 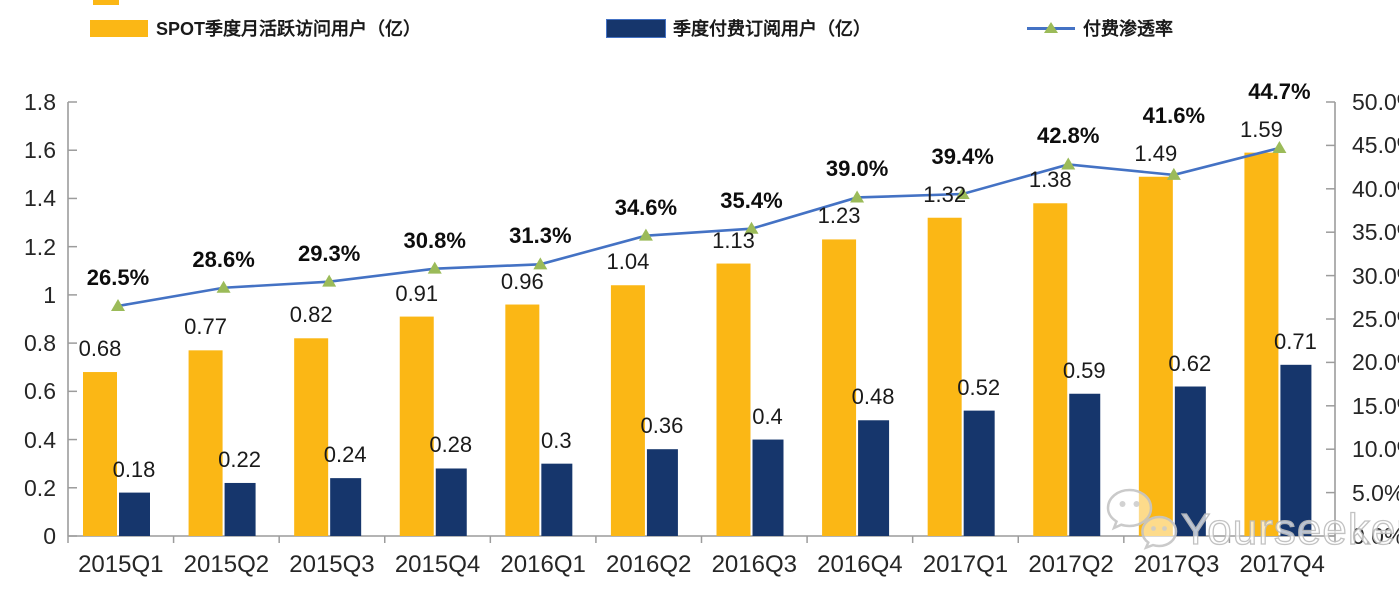 I want to click on percent-label: 29.3%, so click(x=329, y=253).